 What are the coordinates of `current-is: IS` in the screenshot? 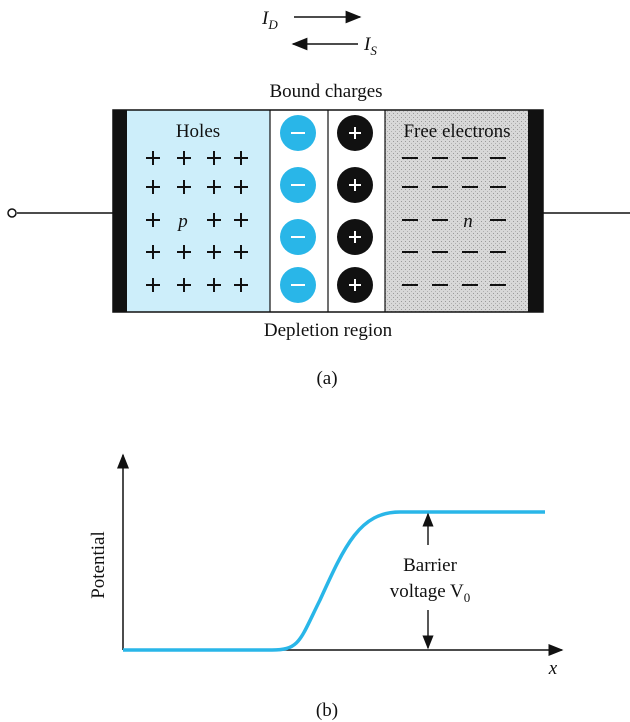 It's located at (370, 46).